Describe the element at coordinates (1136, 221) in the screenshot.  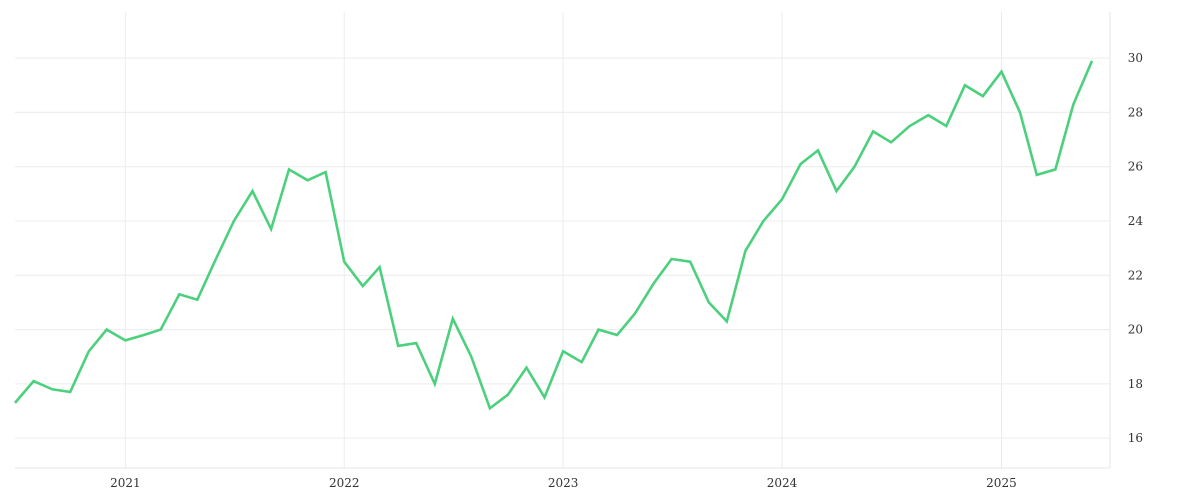
I see `y-tick-label: 24` at that location.